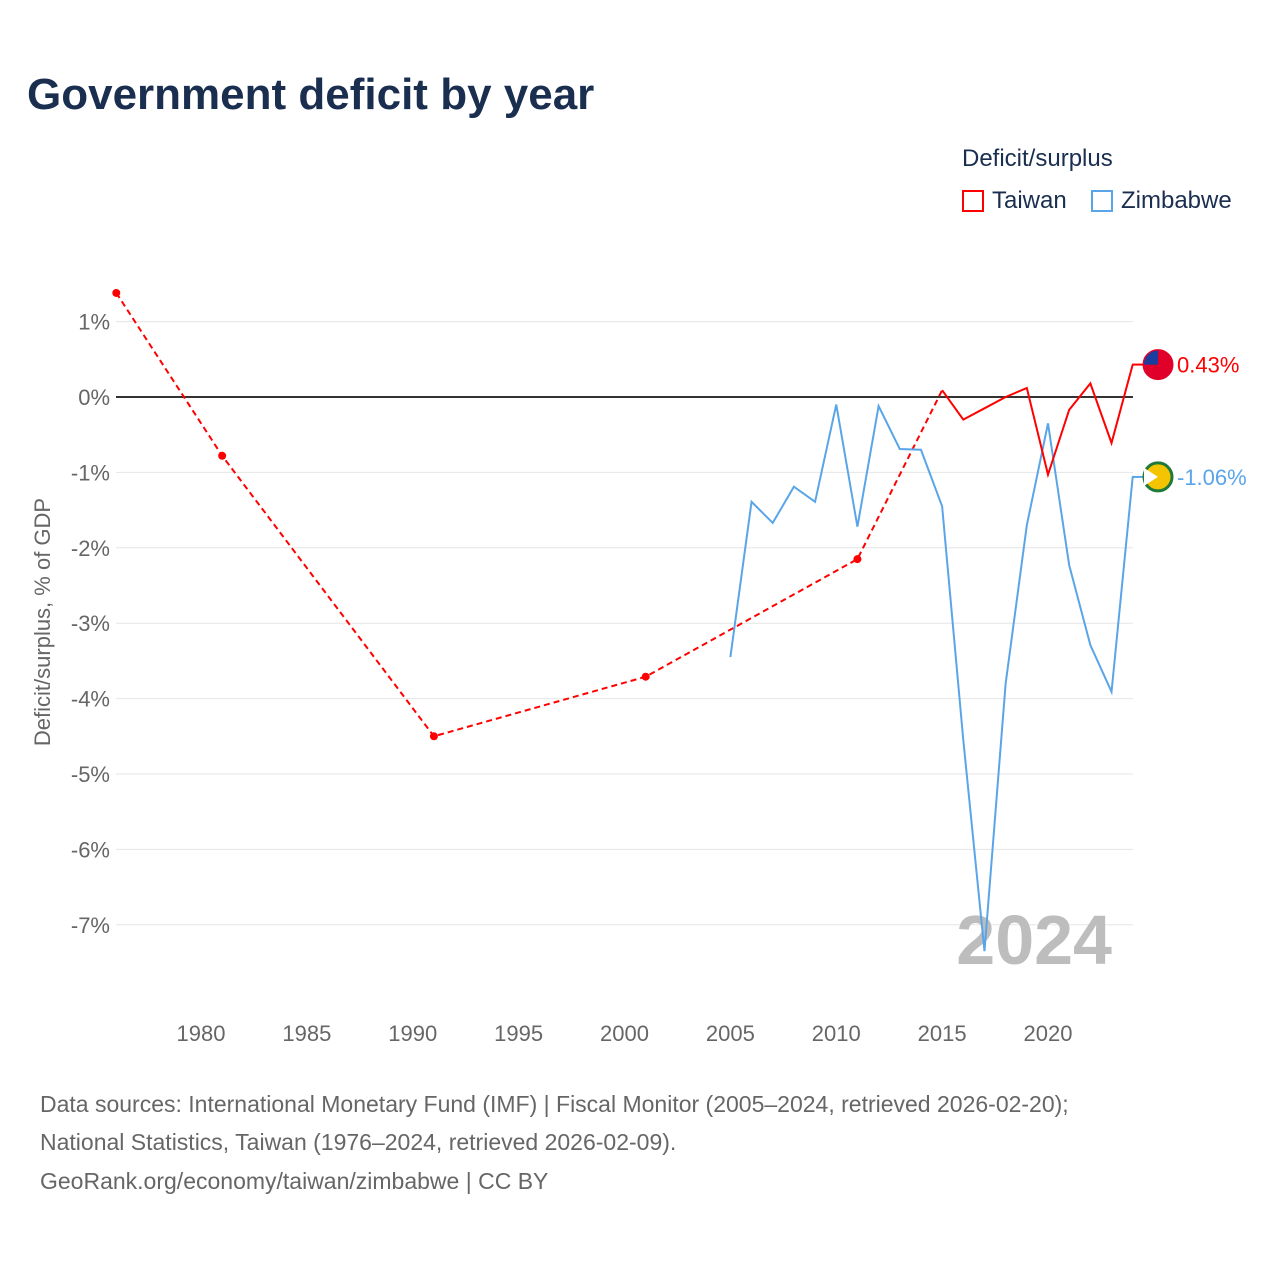  I want to click on y-tick-label: -7%, so click(90, 925).